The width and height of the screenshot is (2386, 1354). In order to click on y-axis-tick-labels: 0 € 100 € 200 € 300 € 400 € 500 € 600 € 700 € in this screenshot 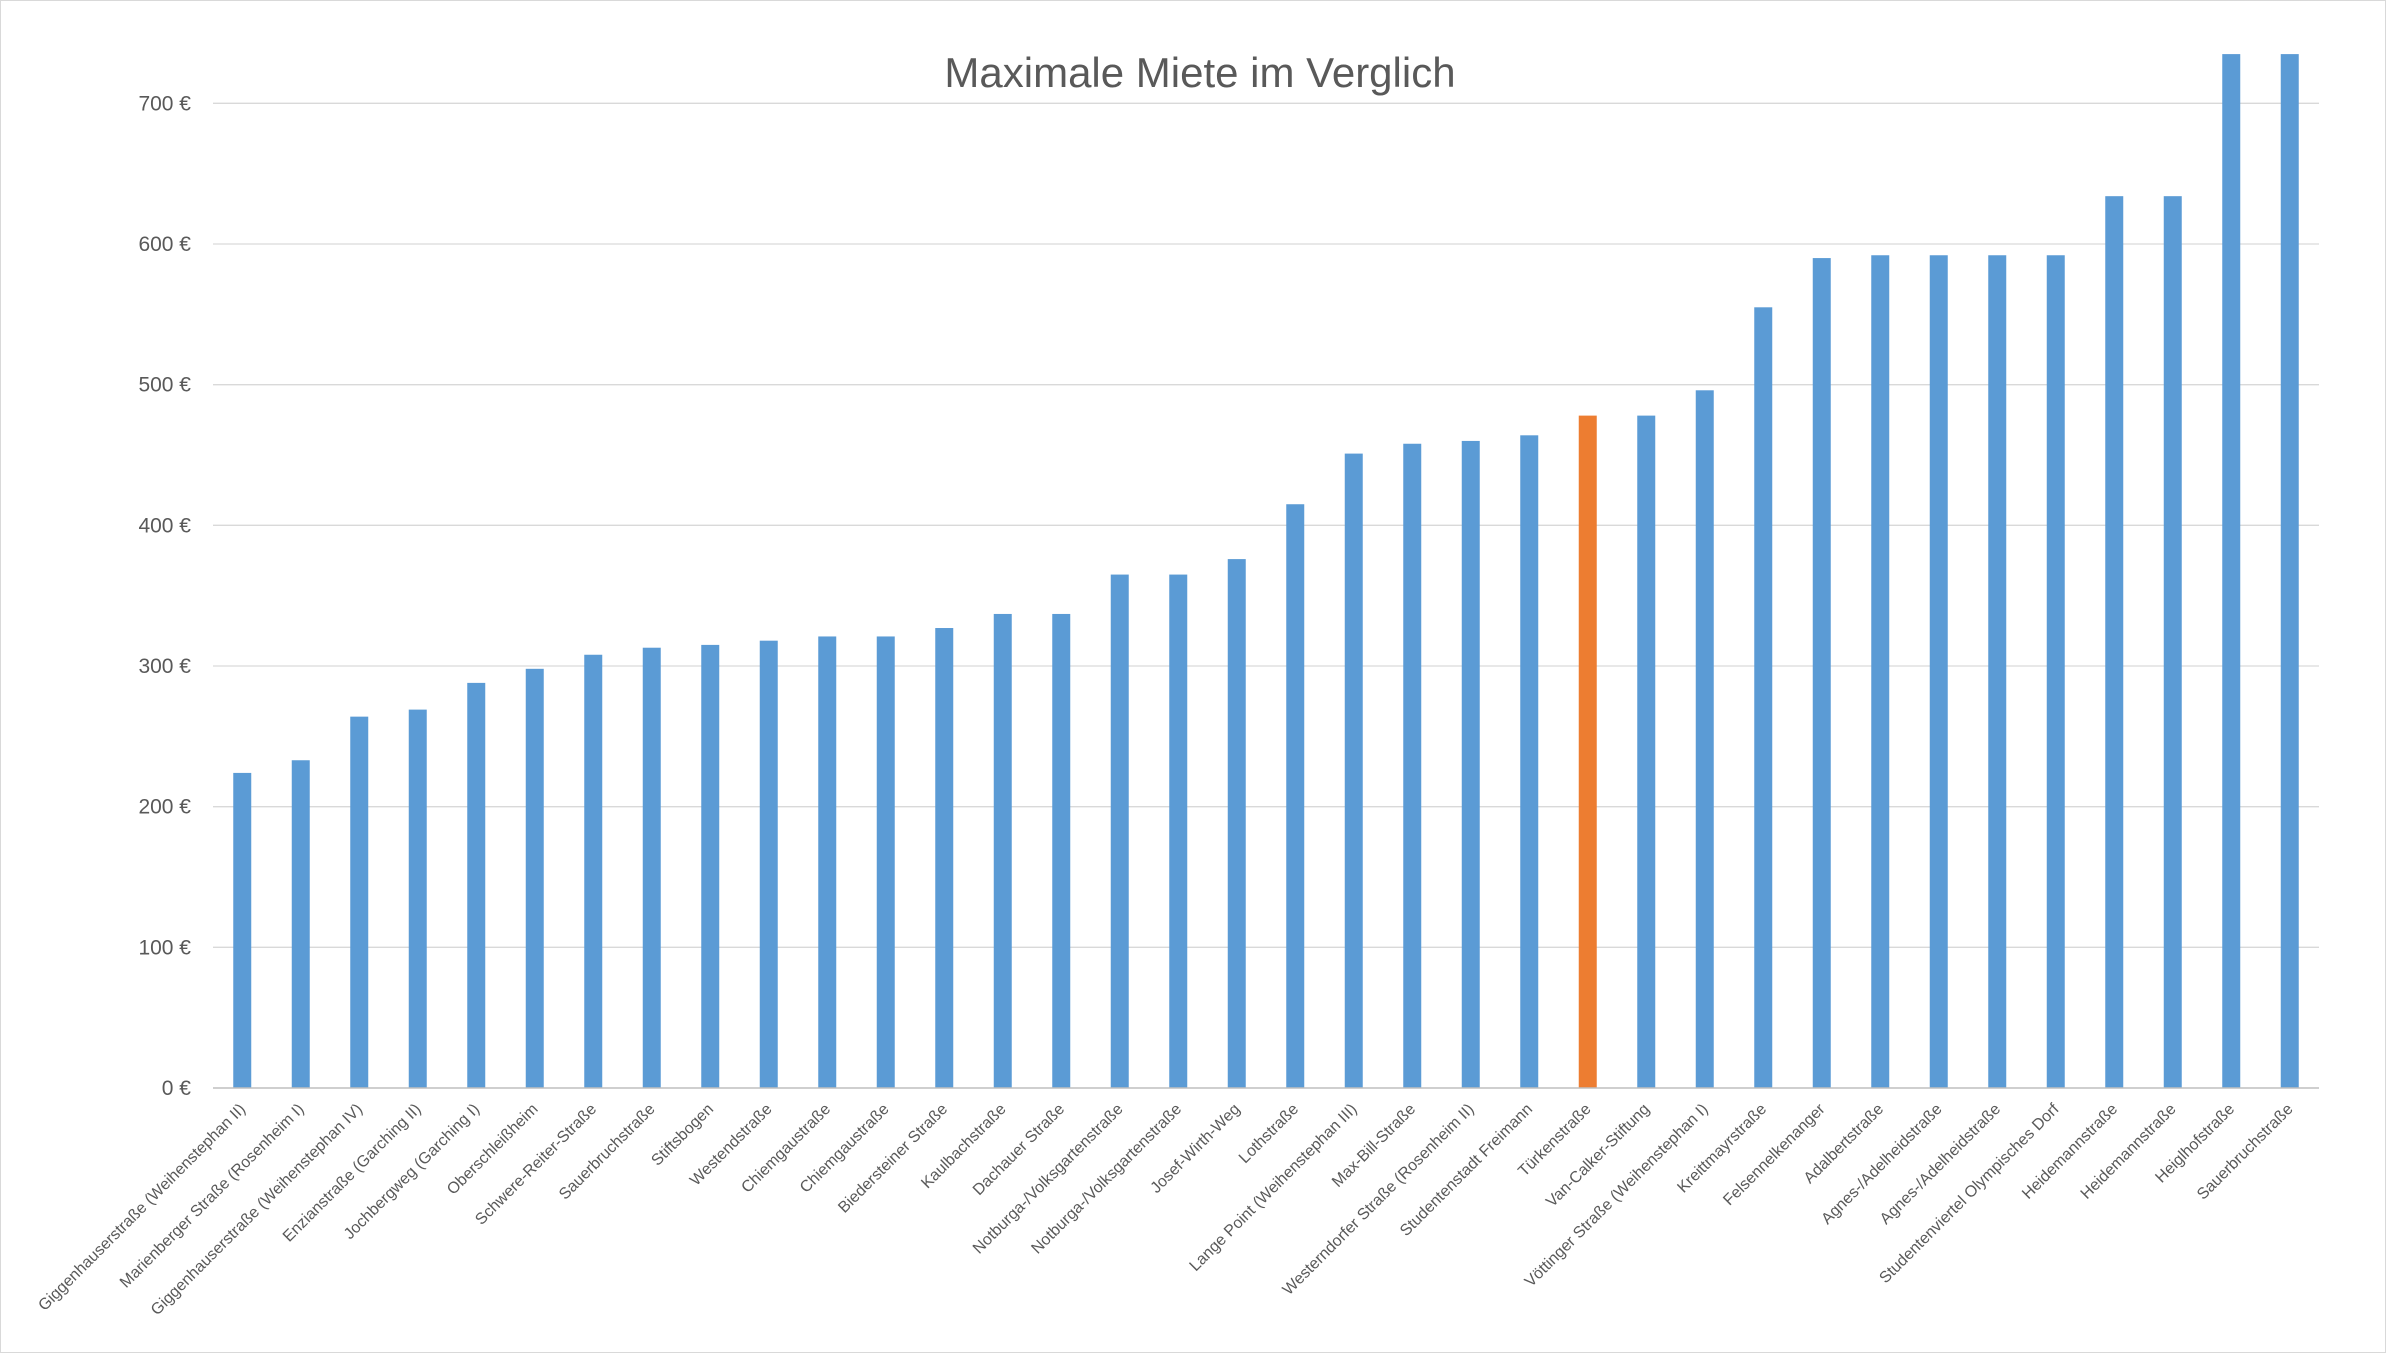, I will do `click(164, 596)`.